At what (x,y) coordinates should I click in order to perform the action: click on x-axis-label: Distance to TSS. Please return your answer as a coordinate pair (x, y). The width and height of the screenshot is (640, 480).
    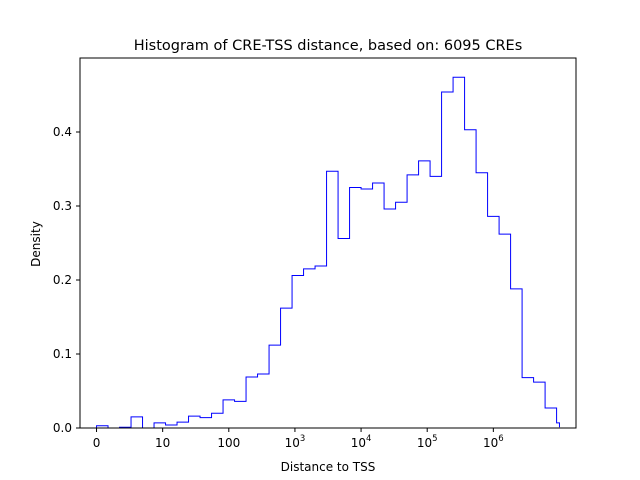
    Looking at the image, I should click on (328, 467).